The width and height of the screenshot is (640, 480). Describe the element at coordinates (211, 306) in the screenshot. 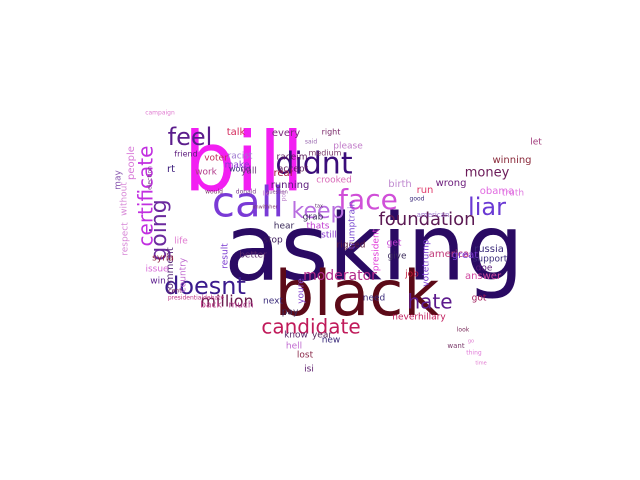

I see `cloud-word: back` at that location.